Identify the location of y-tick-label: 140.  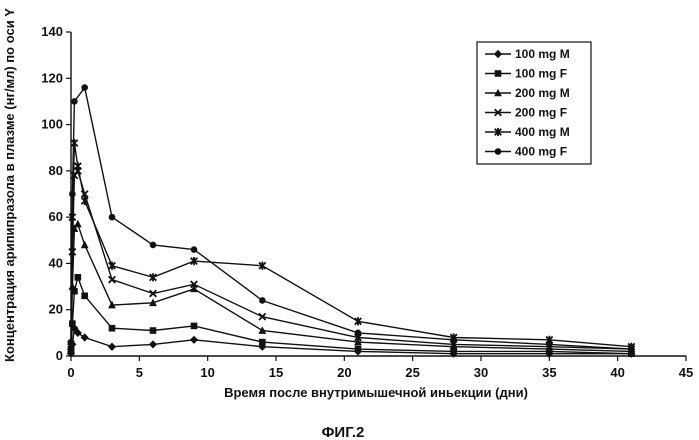
(52, 31).